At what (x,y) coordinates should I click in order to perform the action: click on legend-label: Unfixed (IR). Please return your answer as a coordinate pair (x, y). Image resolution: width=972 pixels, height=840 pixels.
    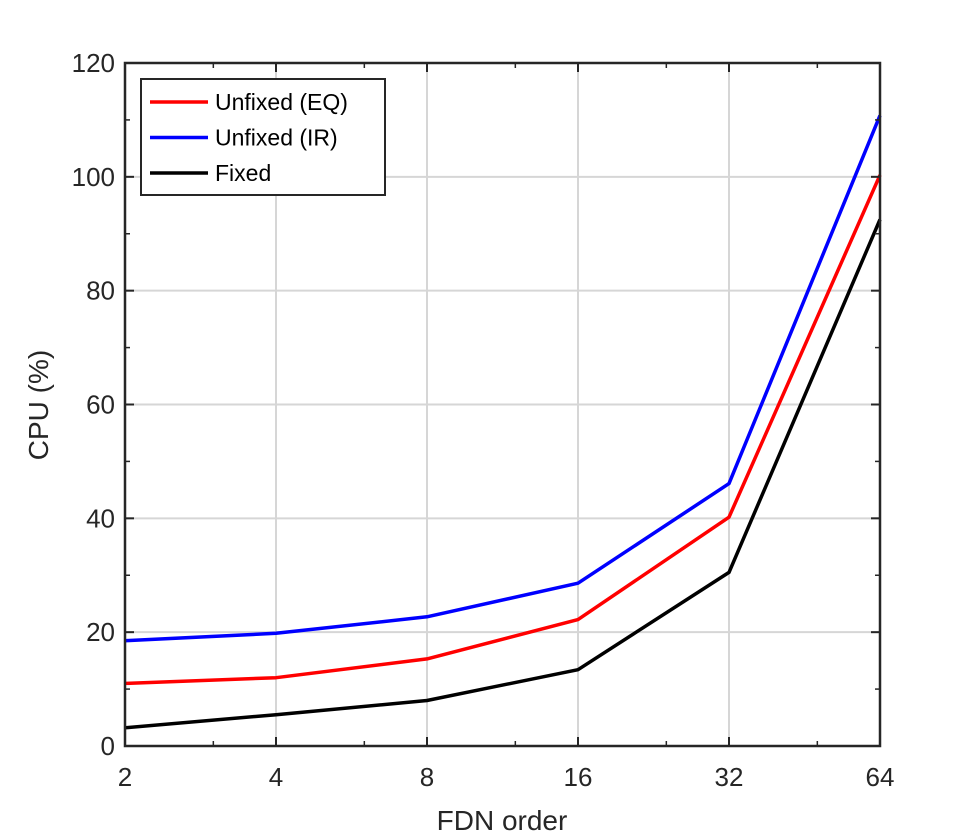
    Looking at the image, I should click on (276, 138).